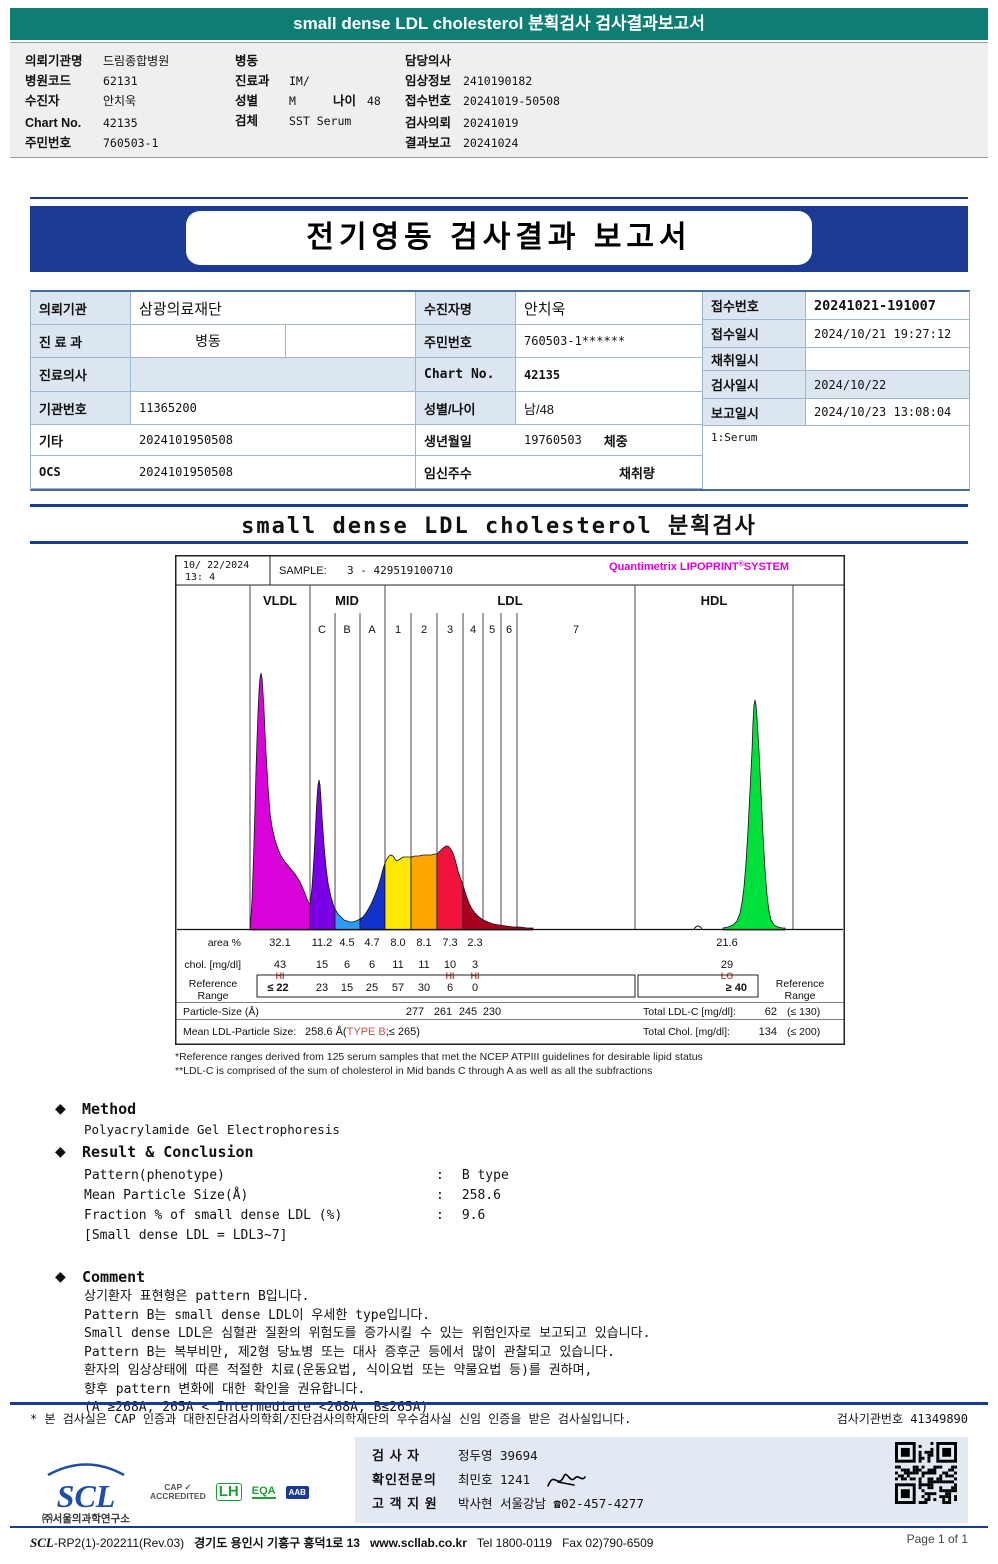 The height and width of the screenshot is (1564, 998). What do you see at coordinates (346, 943) in the screenshot?
I see `area-mid-b: 4.5` at bounding box center [346, 943].